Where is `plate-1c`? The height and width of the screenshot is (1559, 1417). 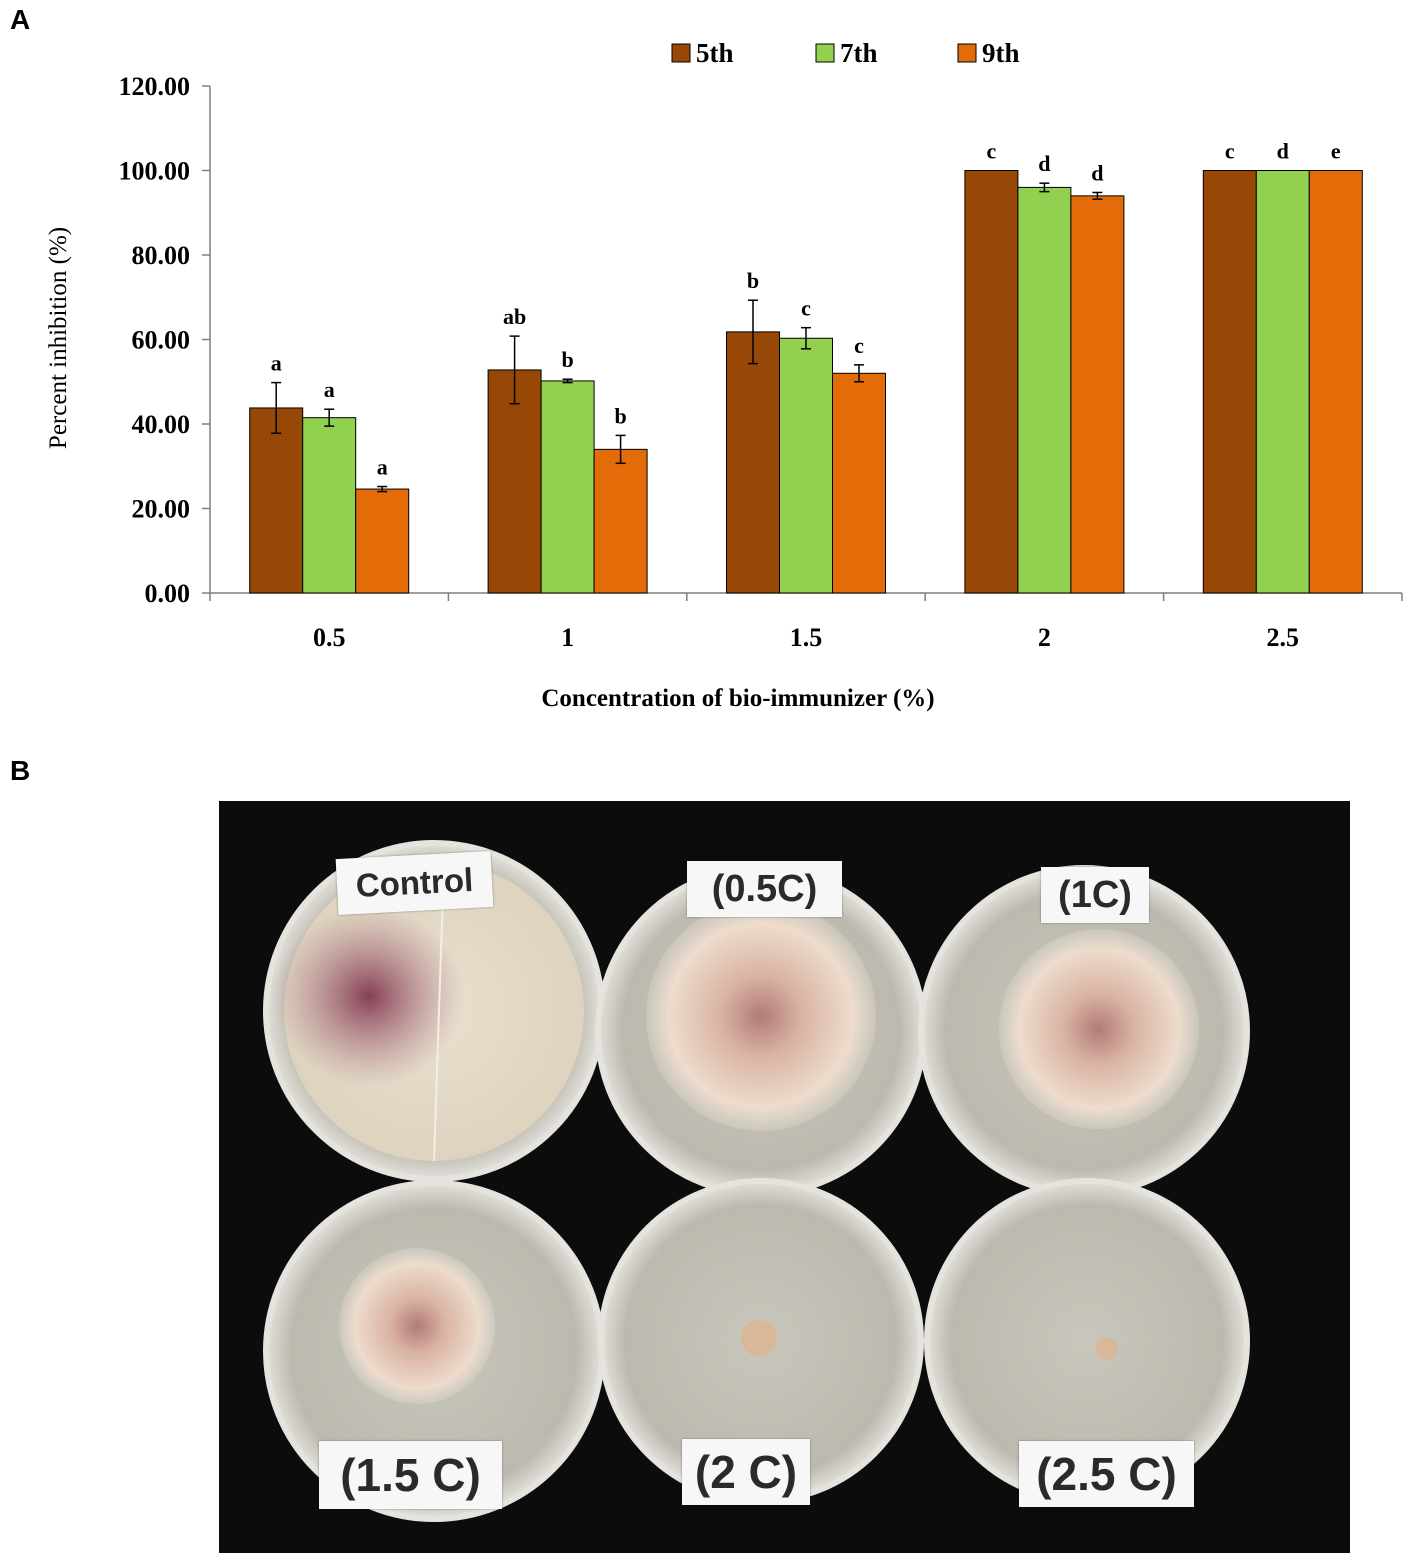 plate-1c is located at coordinates (1084, 1031).